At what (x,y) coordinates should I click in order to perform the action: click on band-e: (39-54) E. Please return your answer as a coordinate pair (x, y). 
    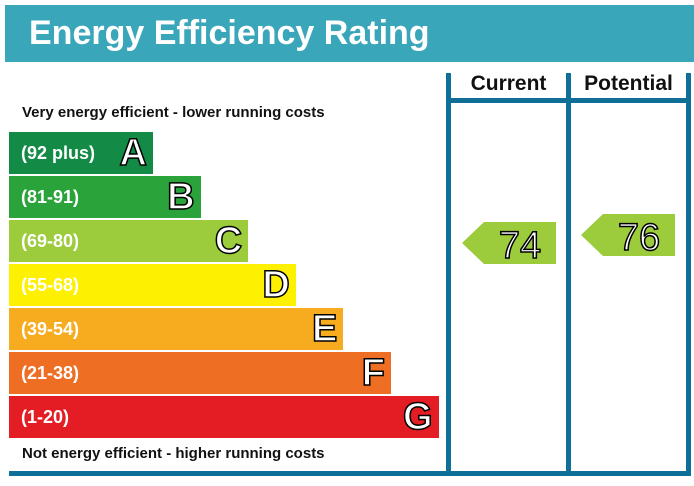
    Looking at the image, I should click on (176, 329).